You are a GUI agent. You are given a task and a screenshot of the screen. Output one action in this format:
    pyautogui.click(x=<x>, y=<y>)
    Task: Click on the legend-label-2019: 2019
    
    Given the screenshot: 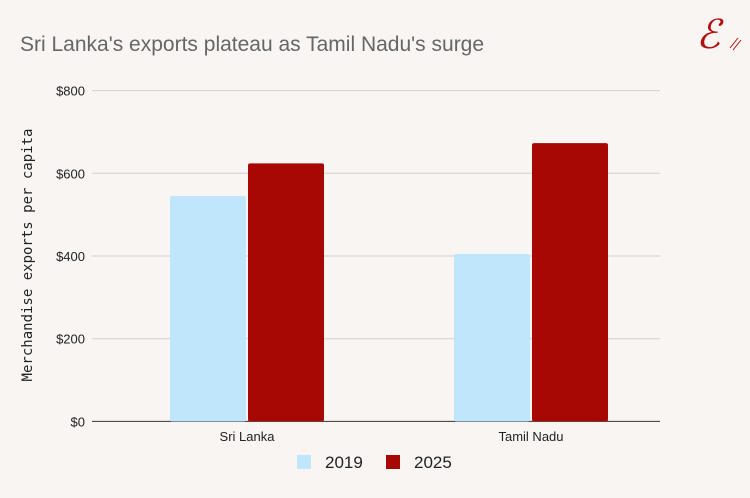 What is the action you would take?
    pyautogui.click(x=344, y=462)
    